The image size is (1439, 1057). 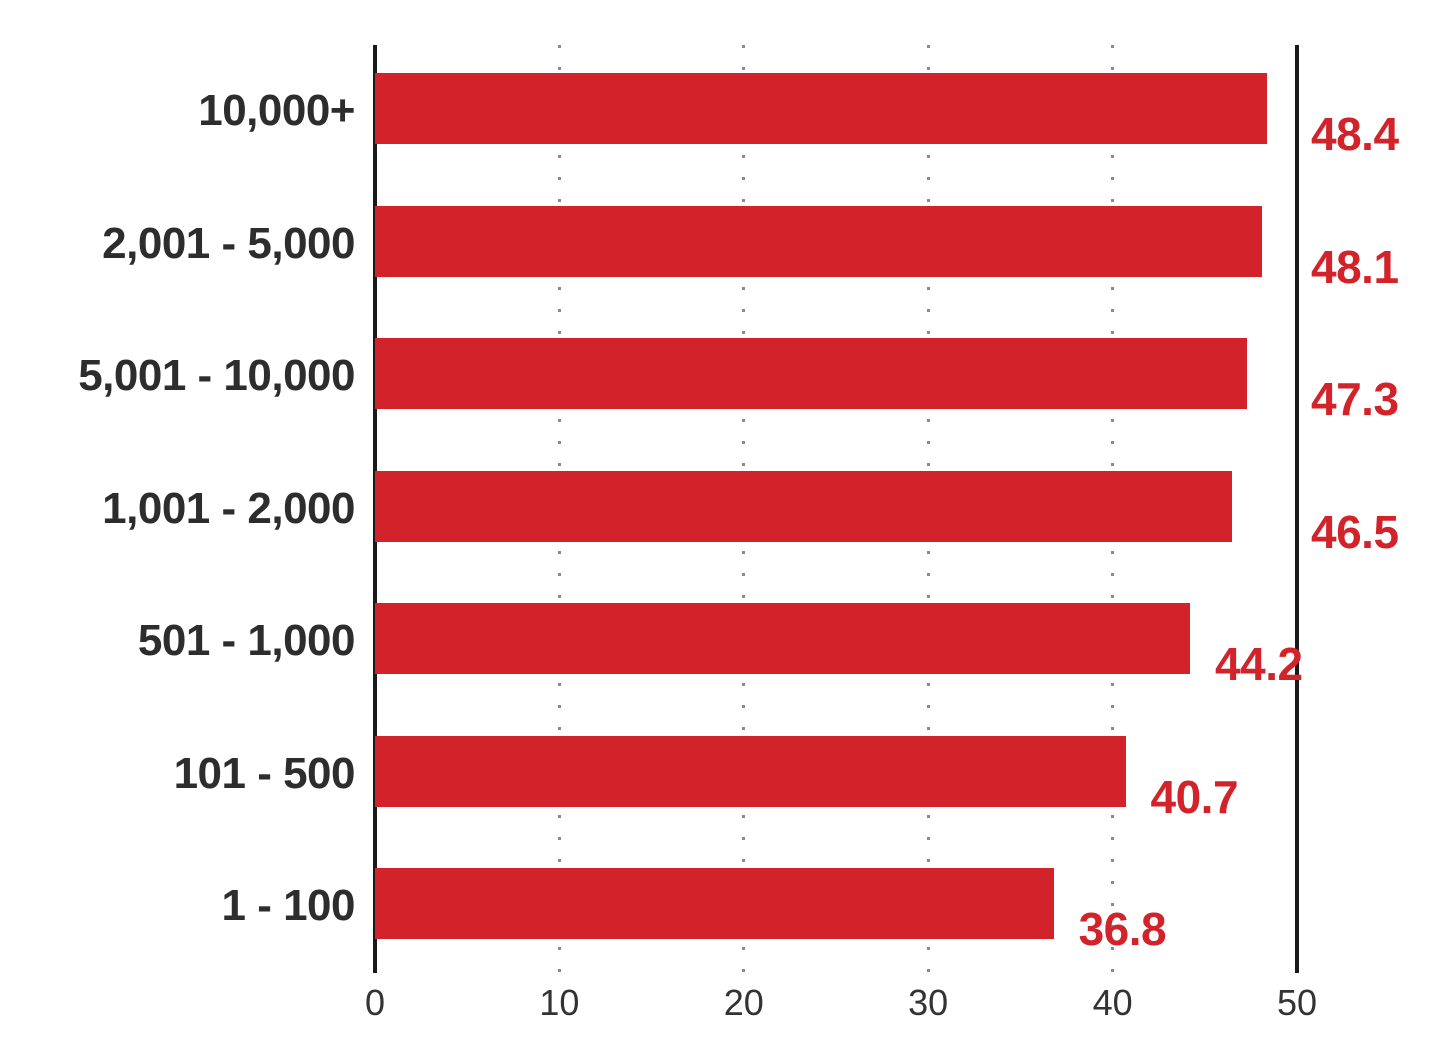 I want to click on bar-value-label: 47.3, so click(x=1355, y=399).